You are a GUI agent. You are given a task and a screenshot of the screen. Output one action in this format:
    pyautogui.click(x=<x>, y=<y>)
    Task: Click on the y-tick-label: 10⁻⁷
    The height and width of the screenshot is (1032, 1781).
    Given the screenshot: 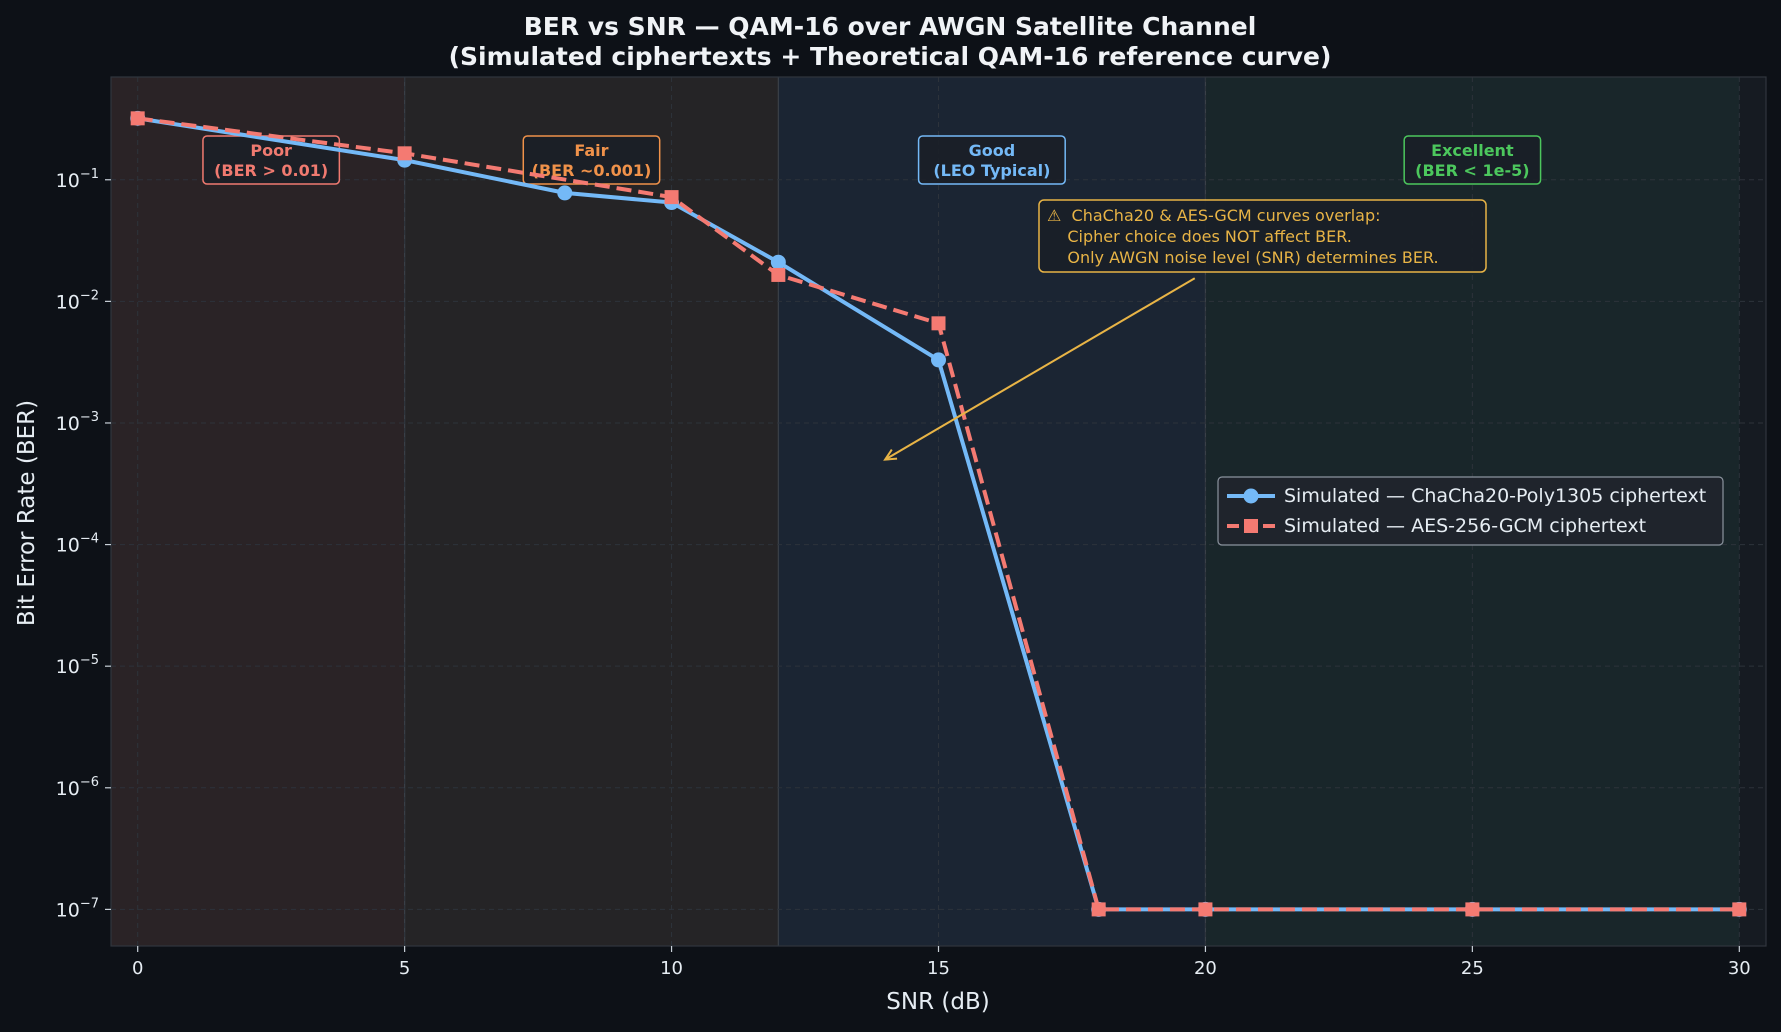 What is the action you would take?
    pyautogui.click(x=77, y=908)
    